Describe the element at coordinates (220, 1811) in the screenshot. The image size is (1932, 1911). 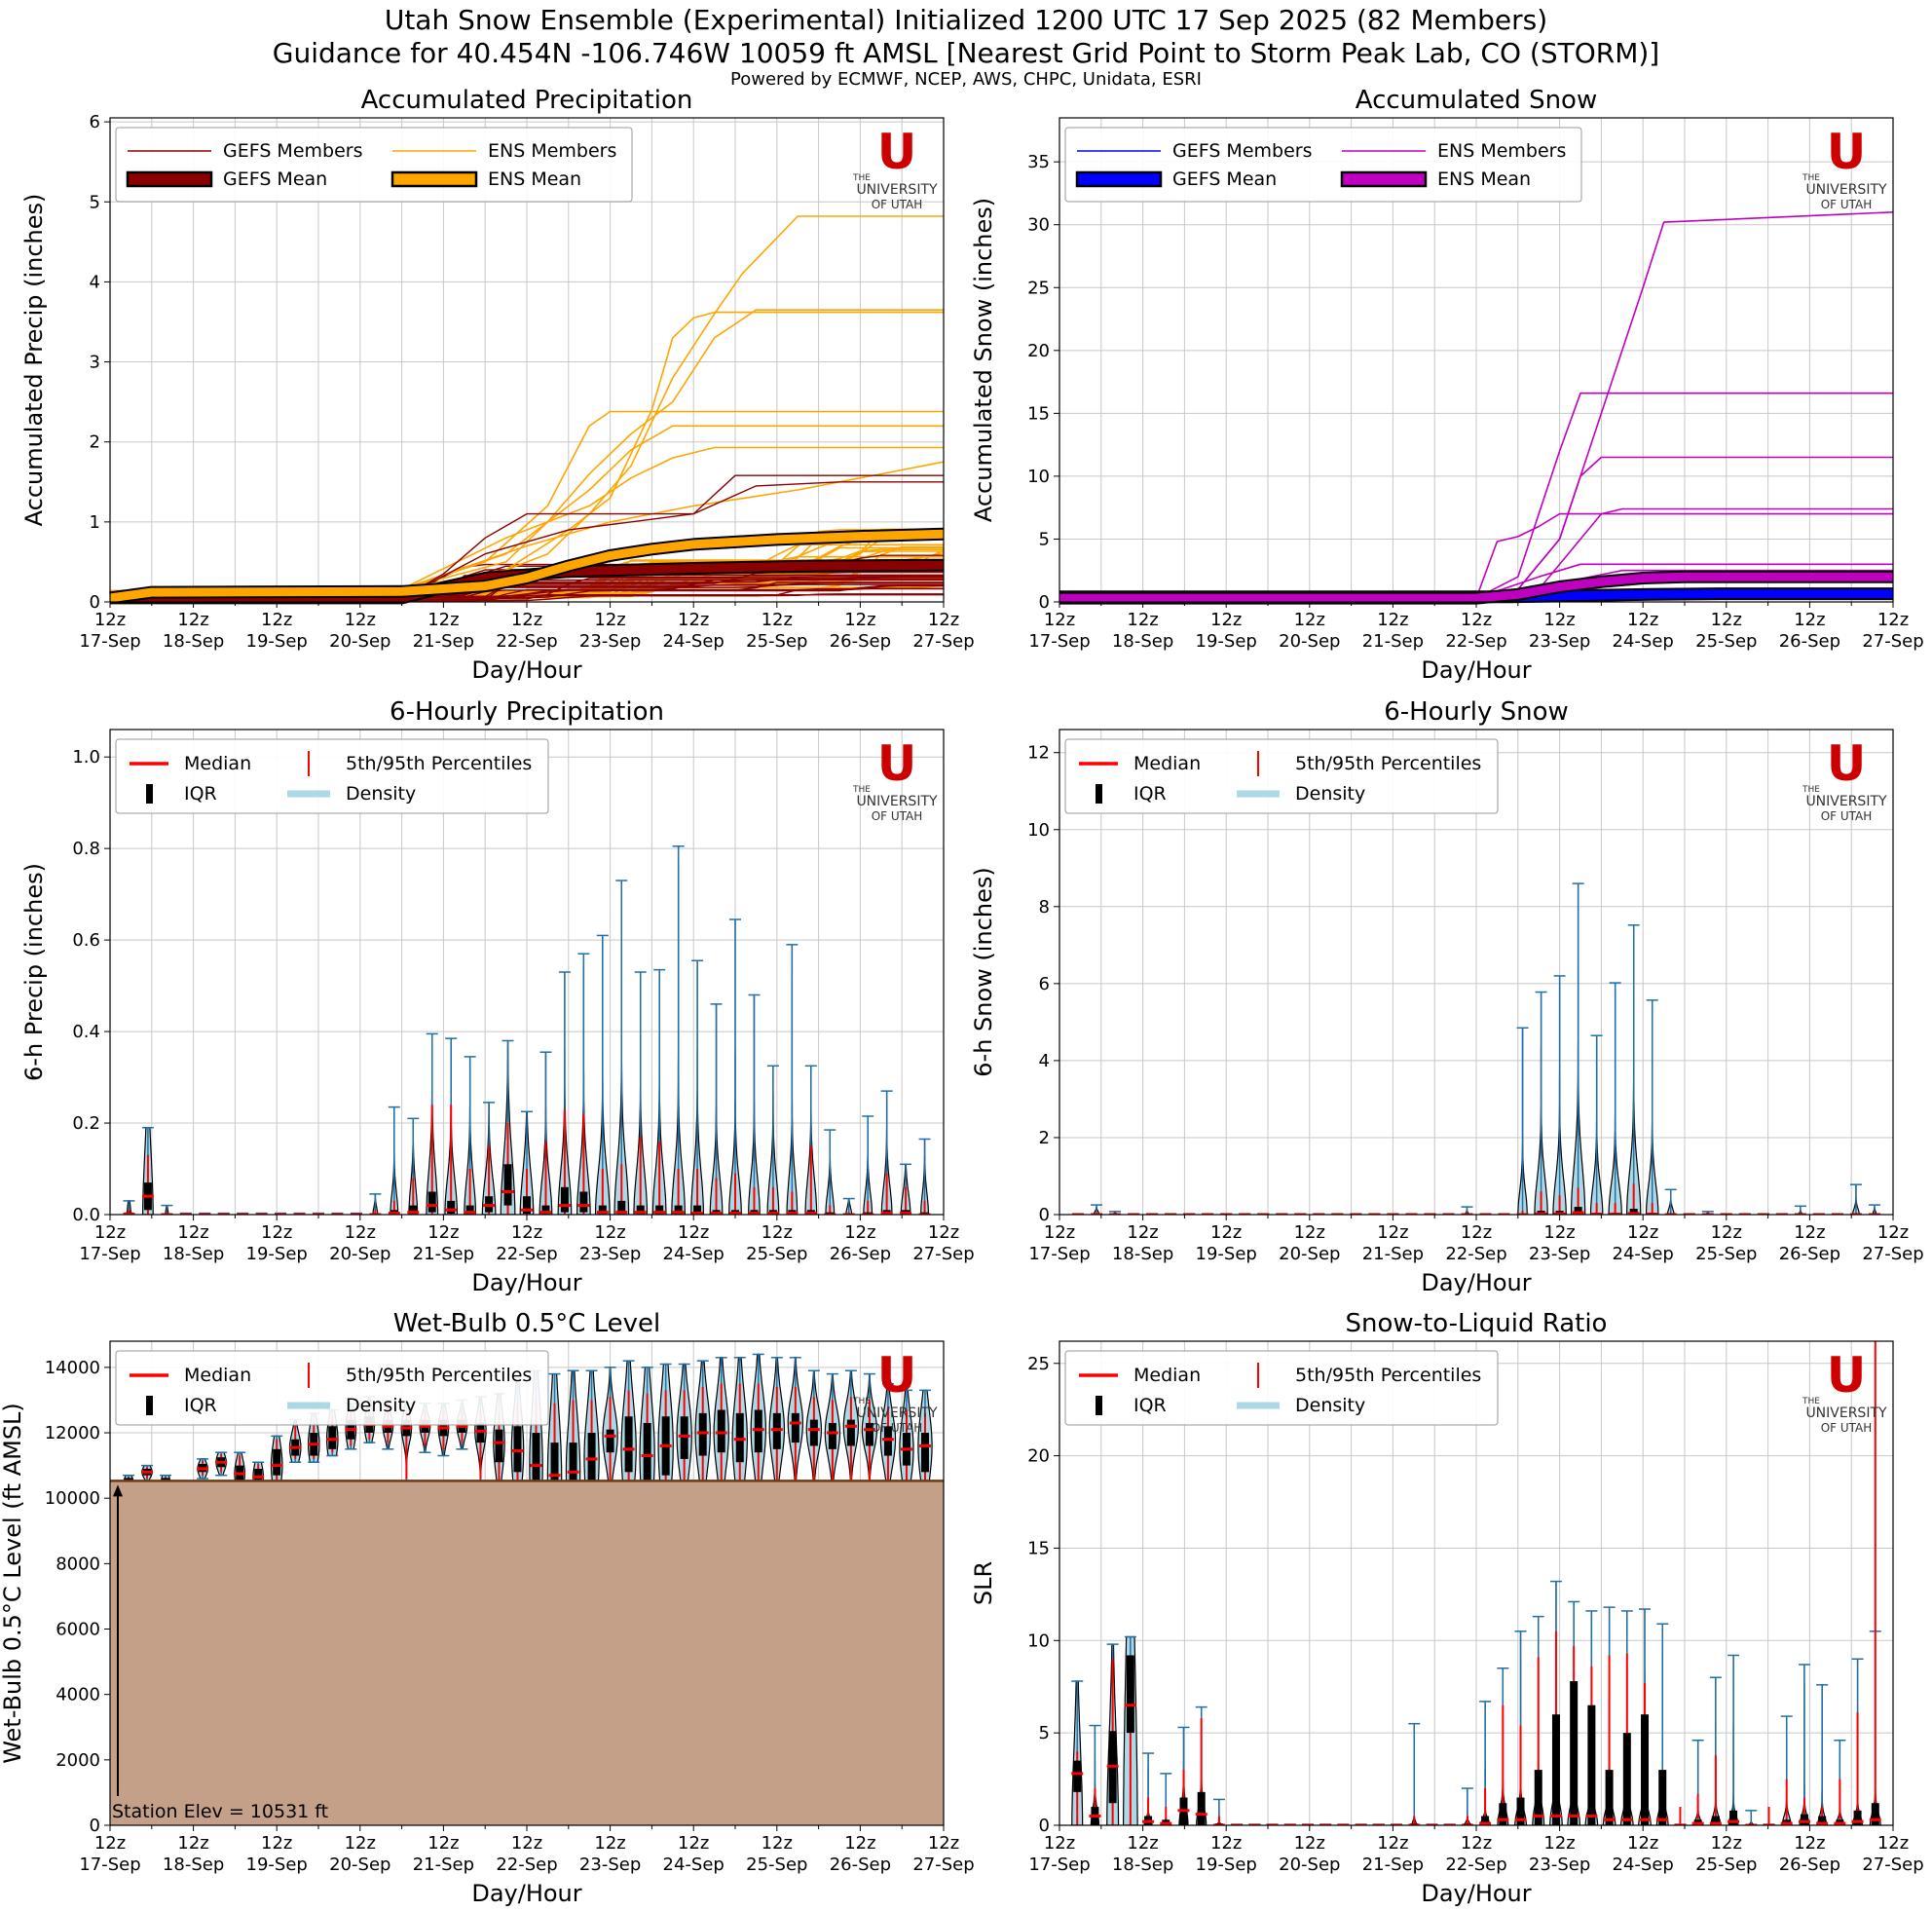
I see `station-elevation-label: Station Elev = 10531 ft` at that location.